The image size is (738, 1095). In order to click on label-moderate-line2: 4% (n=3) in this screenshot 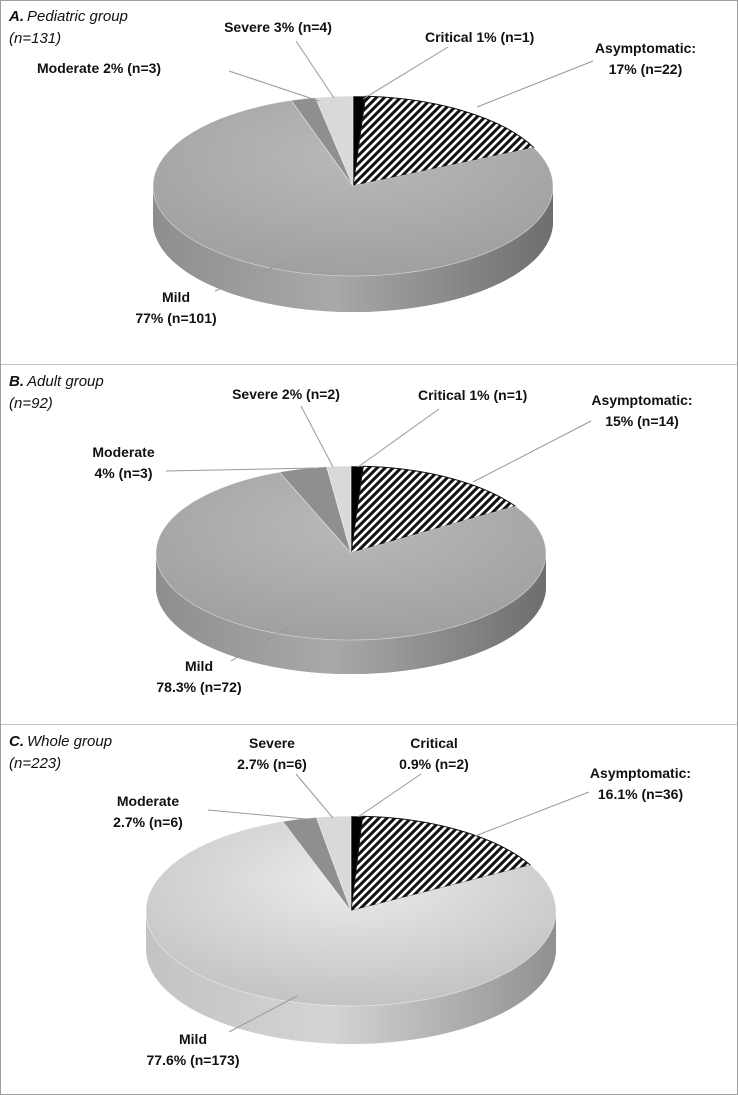, I will do `click(123, 473)`.